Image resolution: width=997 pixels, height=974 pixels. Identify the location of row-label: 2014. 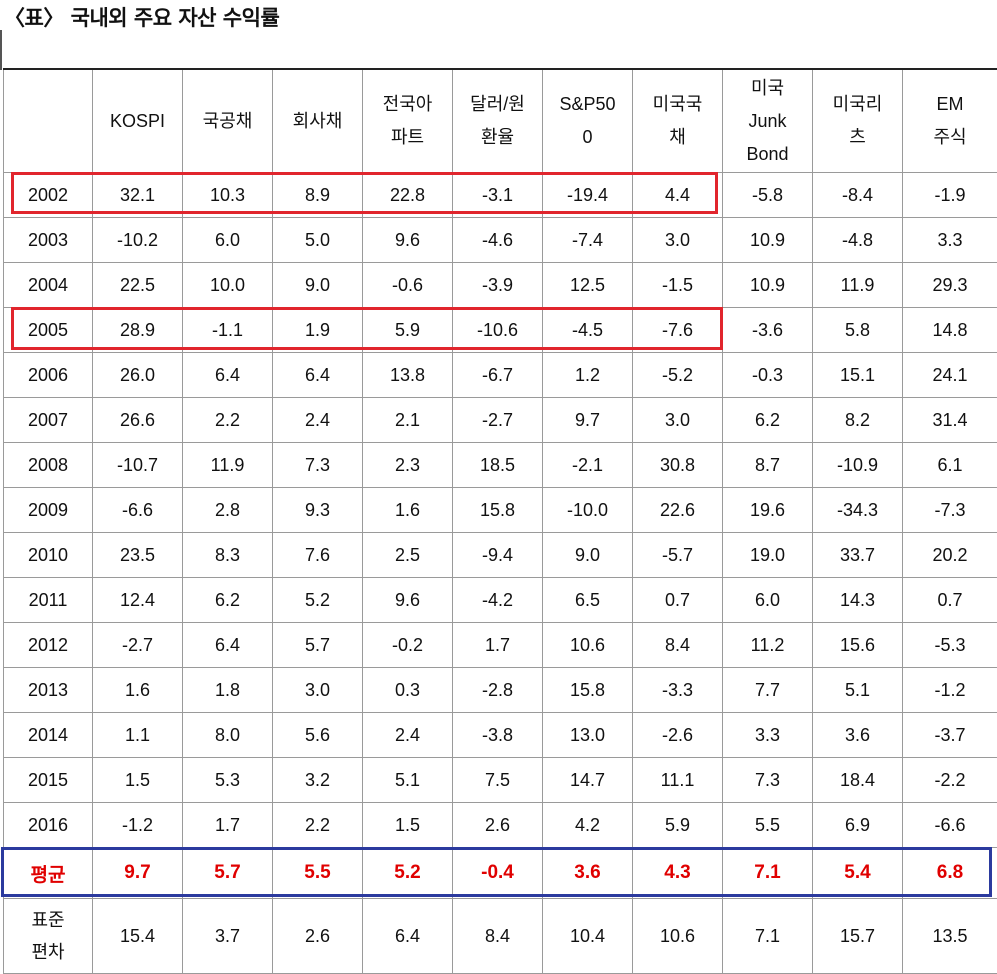
(48, 735).